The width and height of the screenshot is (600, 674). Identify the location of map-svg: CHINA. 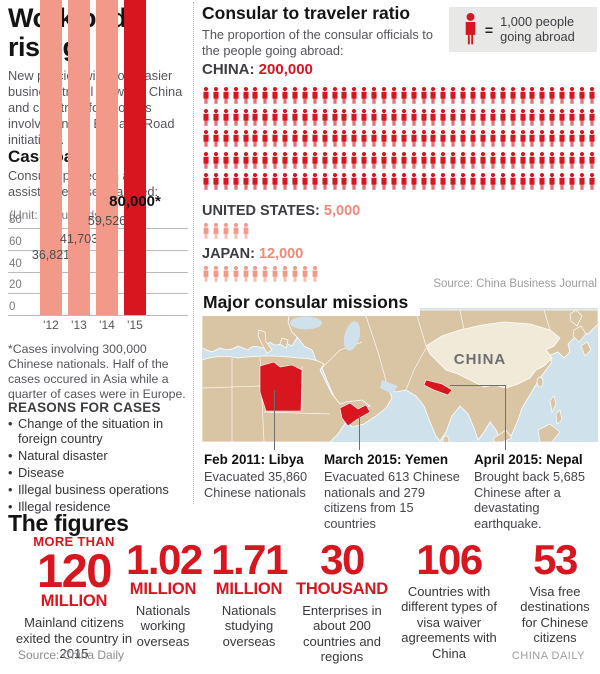
(400, 376).